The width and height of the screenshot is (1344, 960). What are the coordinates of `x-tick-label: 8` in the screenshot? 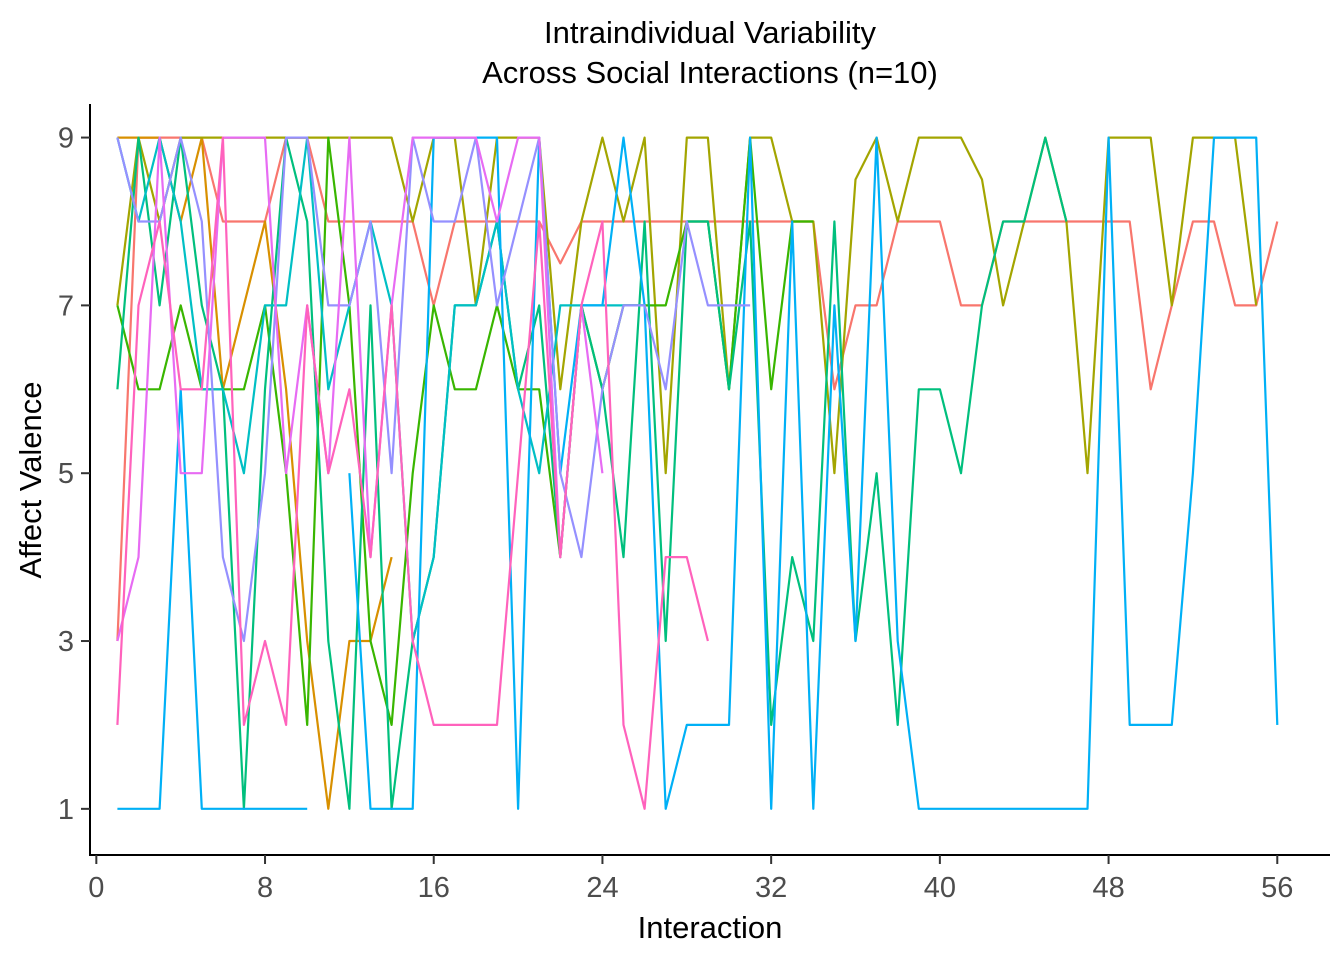 It's located at (265, 888).